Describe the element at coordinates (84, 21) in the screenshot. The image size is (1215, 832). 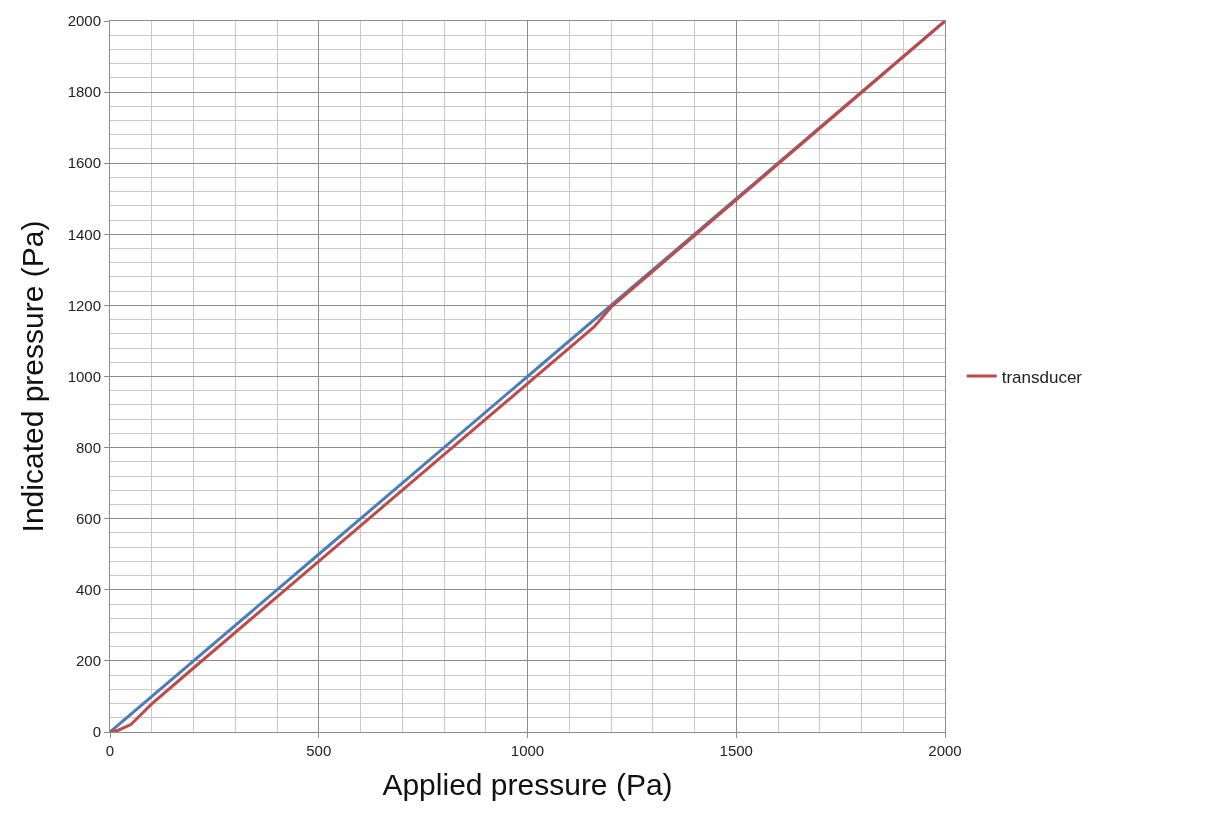
I see `y-tick-label: 2000` at that location.